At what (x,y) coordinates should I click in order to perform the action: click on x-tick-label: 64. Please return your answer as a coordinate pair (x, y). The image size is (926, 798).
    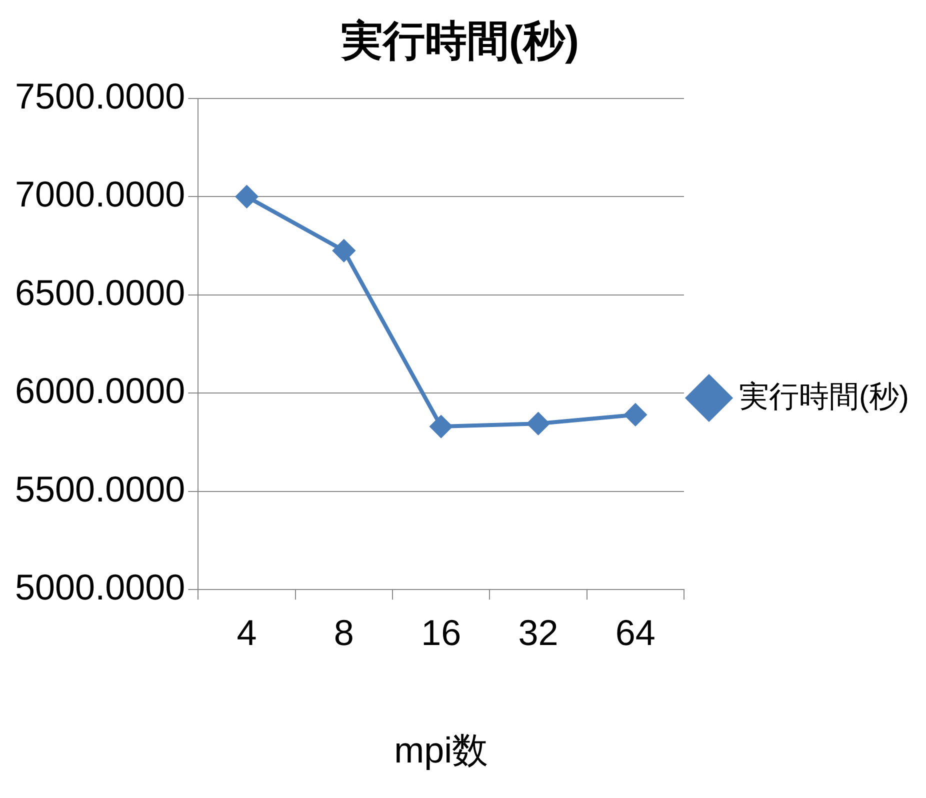
    Looking at the image, I should click on (635, 633).